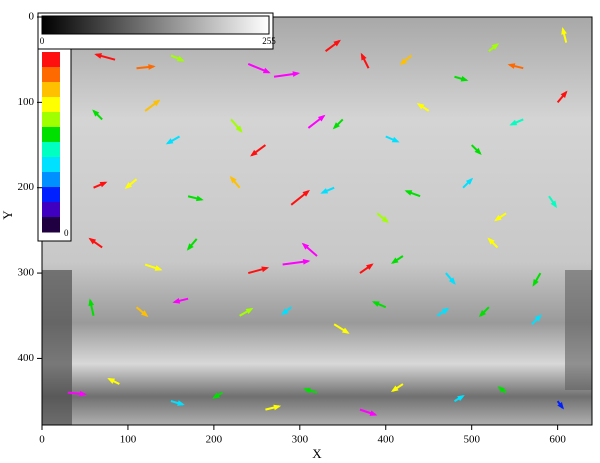 Image resolution: width=600 pixels, height=463 pixels. I want to click on y-tick-label: 300, so click(26, 273).